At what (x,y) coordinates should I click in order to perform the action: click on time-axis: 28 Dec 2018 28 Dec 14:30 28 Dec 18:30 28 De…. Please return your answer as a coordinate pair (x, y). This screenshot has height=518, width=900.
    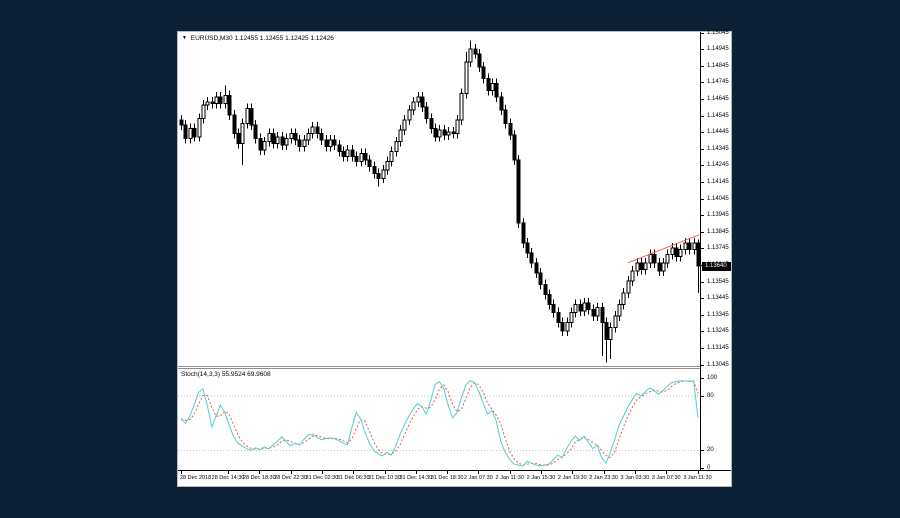
    Looking at the image, I should click on (454, 478).